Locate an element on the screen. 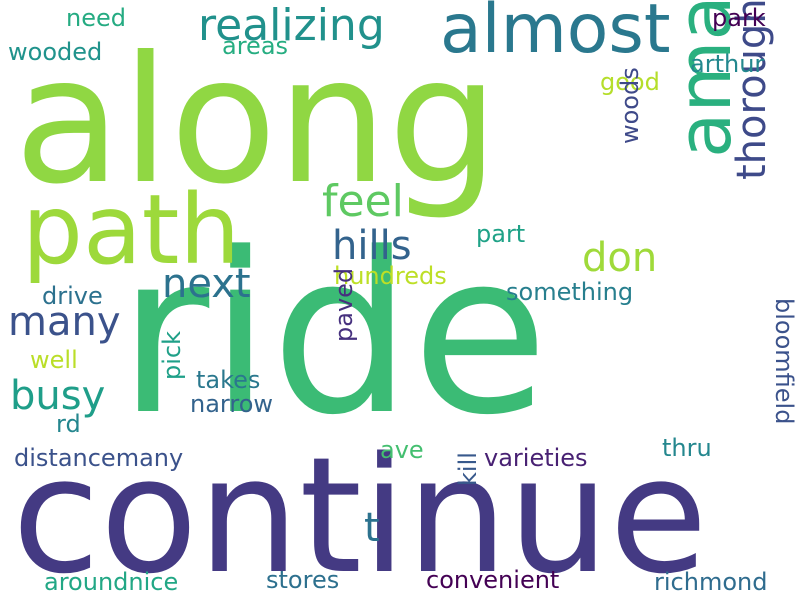 The height and width of the screenshot is (600, 800). word-woods: woods is located at coordinates (630, 105).